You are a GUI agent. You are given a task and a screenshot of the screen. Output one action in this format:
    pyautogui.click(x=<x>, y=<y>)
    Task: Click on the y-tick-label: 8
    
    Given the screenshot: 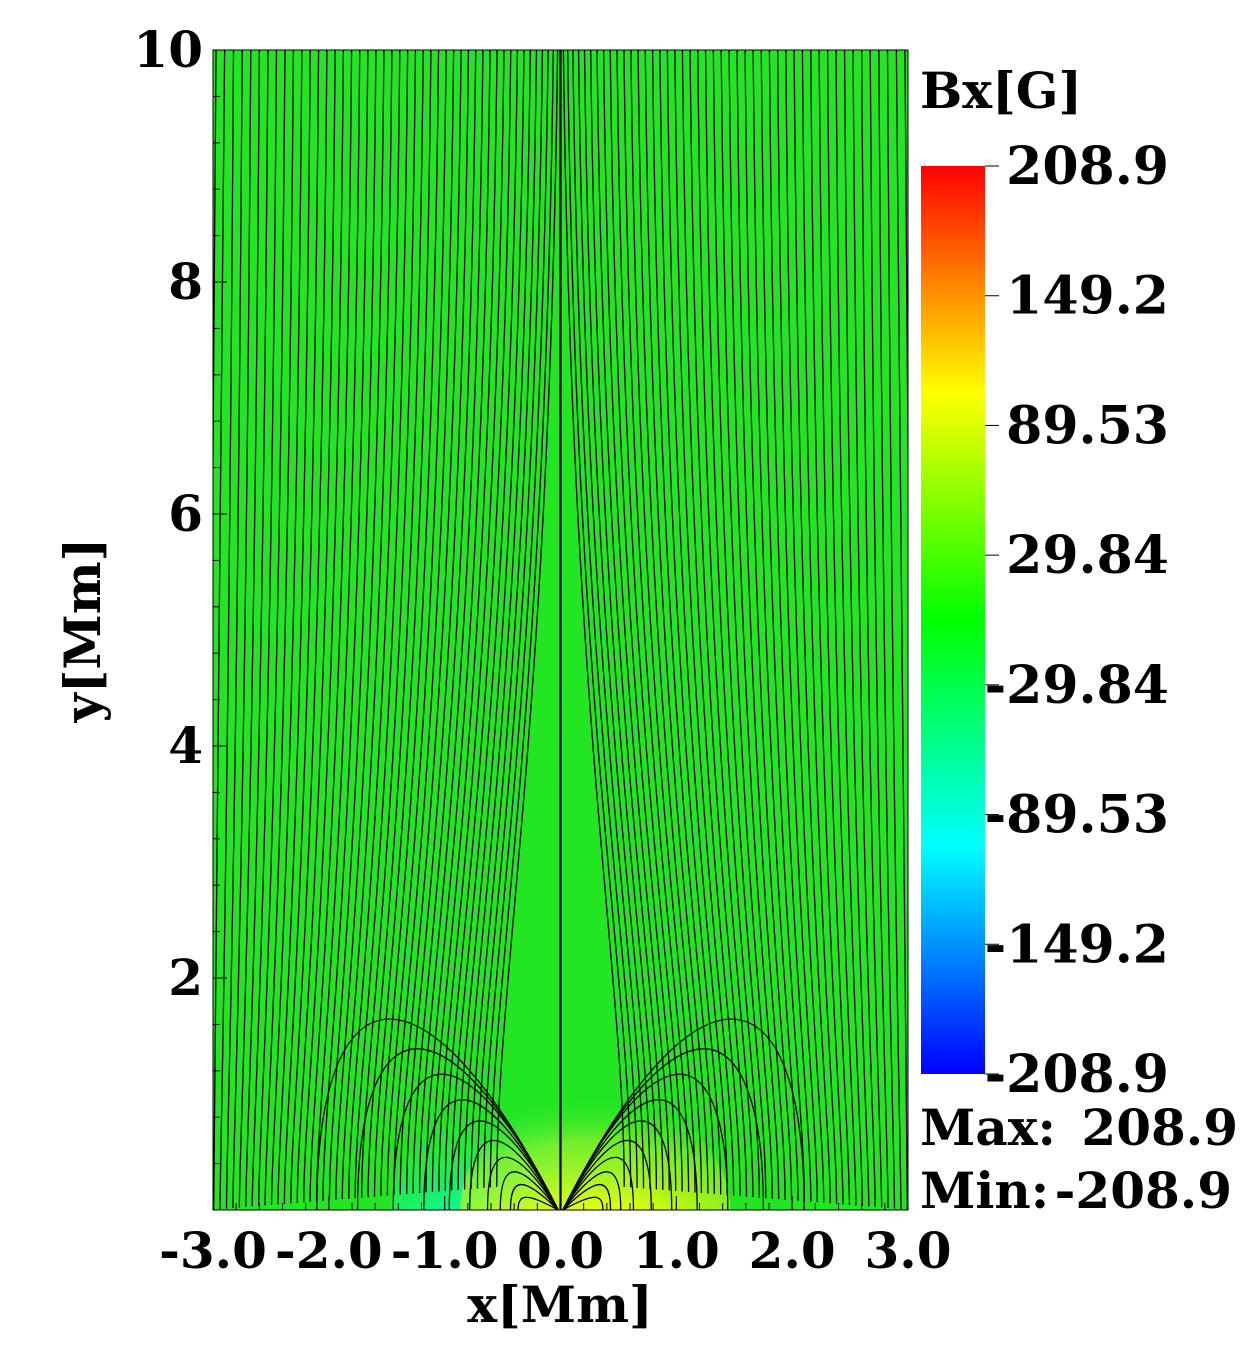 What is the action you would take?
    pyautogui.click(x=185, y=281)
    